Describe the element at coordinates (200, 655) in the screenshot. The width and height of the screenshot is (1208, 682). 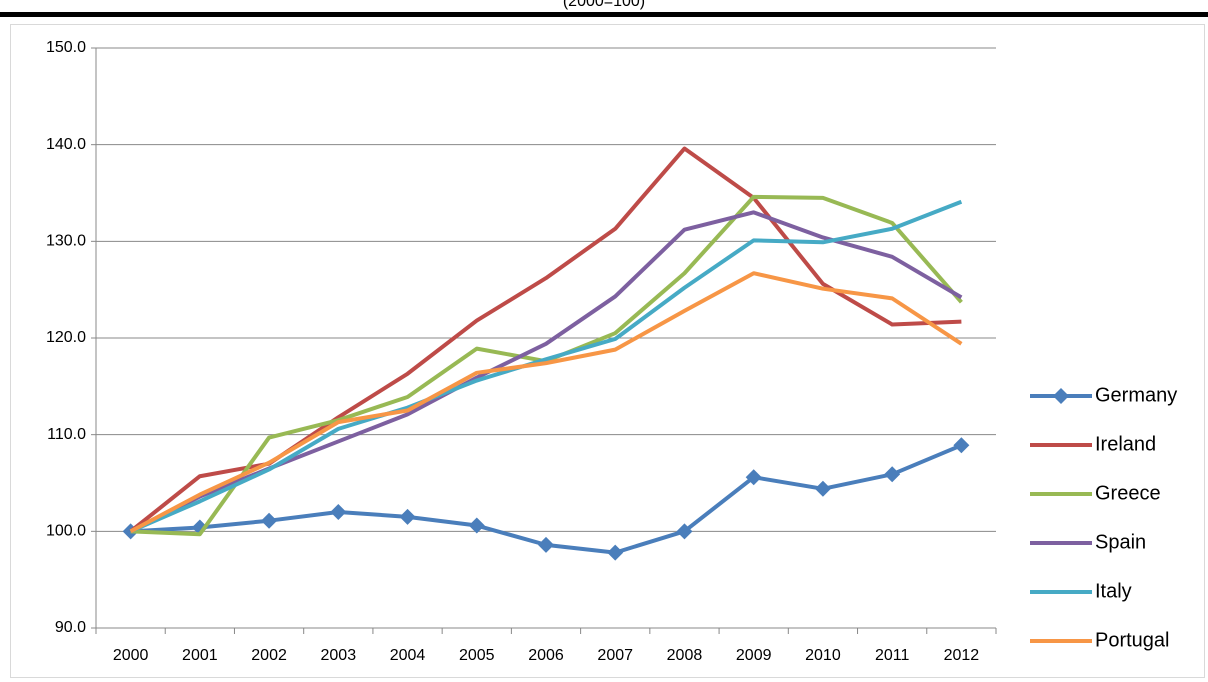
I see `x-tick-label: 2001` at that location.